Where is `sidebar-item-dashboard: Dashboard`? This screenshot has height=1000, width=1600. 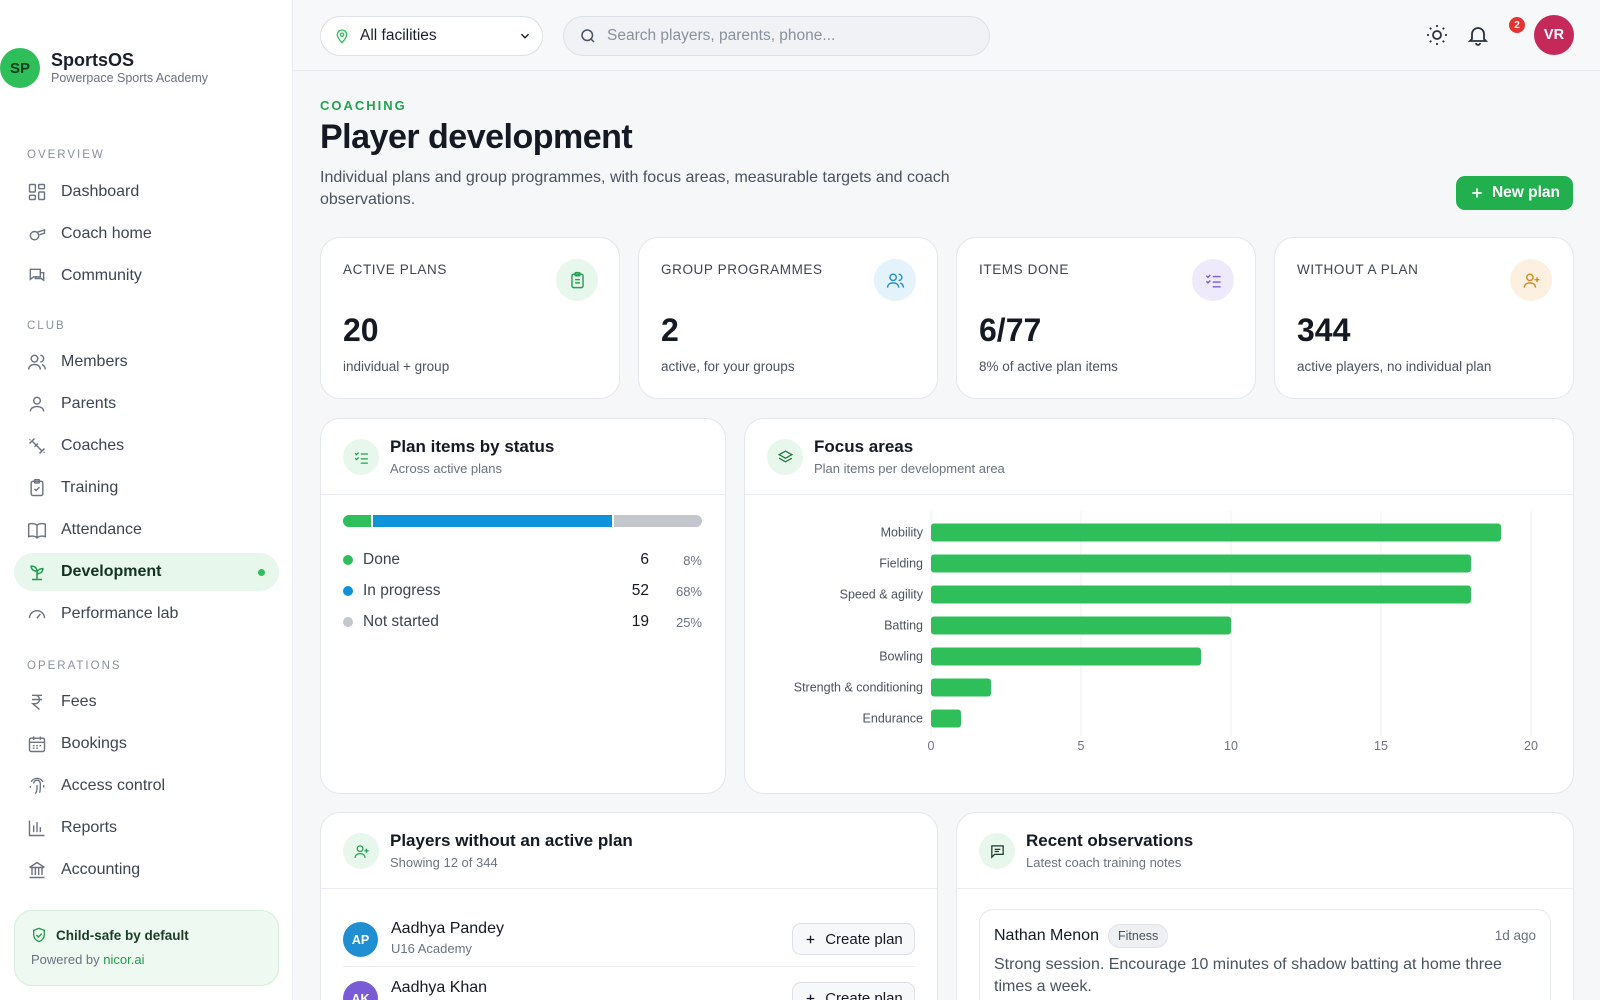 sidebar-item-dashboard: Dashboard is located at coordinates (146, 192).